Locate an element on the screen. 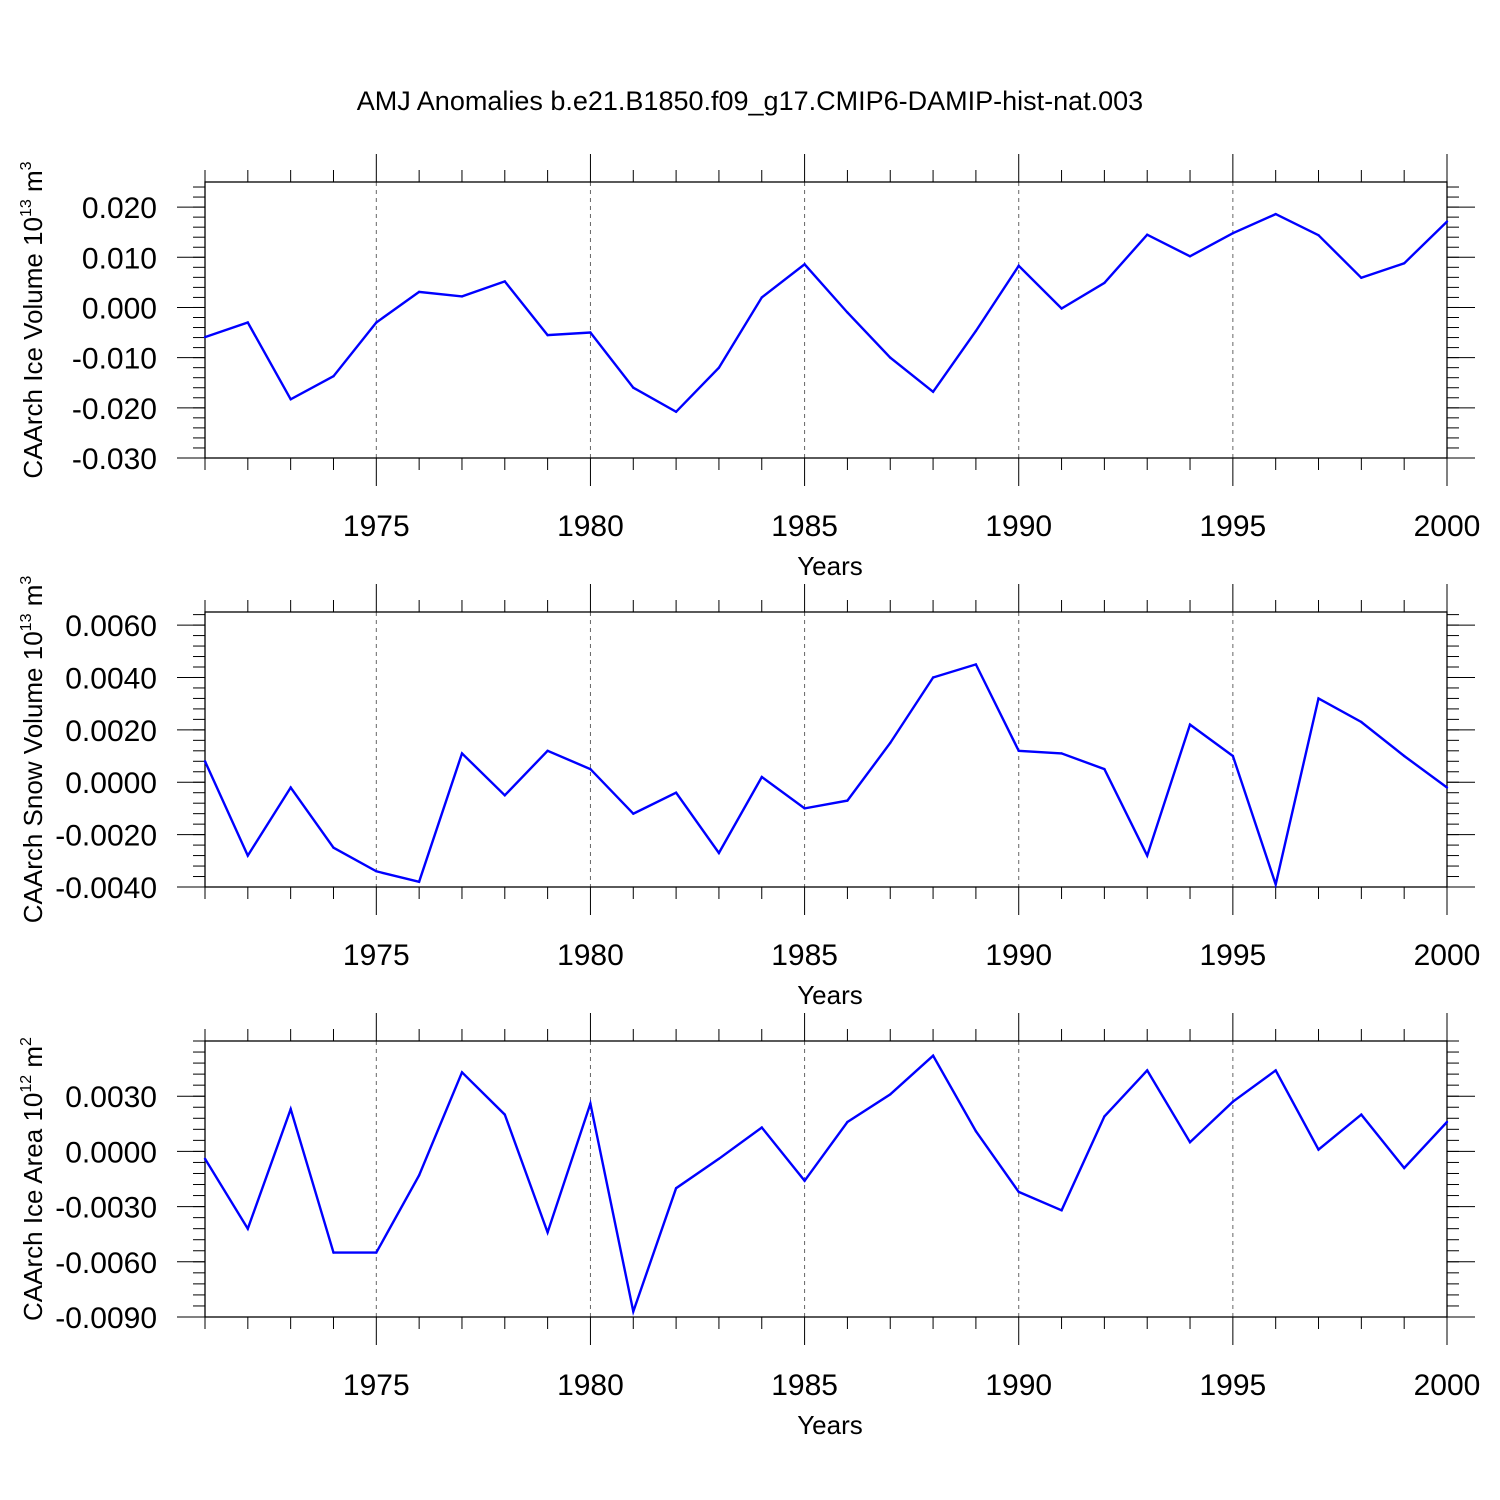 Image resolution: width=1500 pixels, height=1500 pixels. data-point-1988 is located at coordinates (933, 1055).